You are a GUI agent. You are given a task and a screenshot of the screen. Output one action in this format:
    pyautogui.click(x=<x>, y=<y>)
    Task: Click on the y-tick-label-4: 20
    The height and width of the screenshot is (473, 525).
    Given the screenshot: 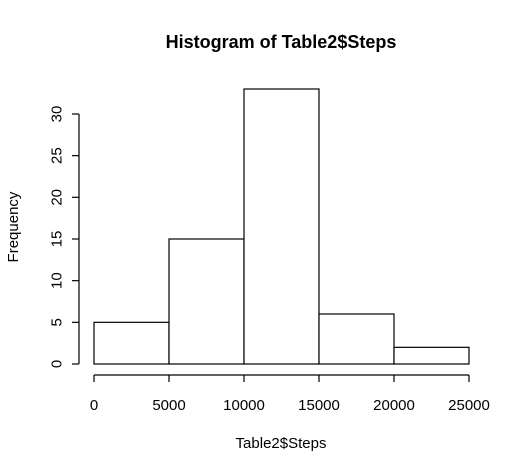 What is the action you would take?
    pyautogui.click(x=57, y=197)
    